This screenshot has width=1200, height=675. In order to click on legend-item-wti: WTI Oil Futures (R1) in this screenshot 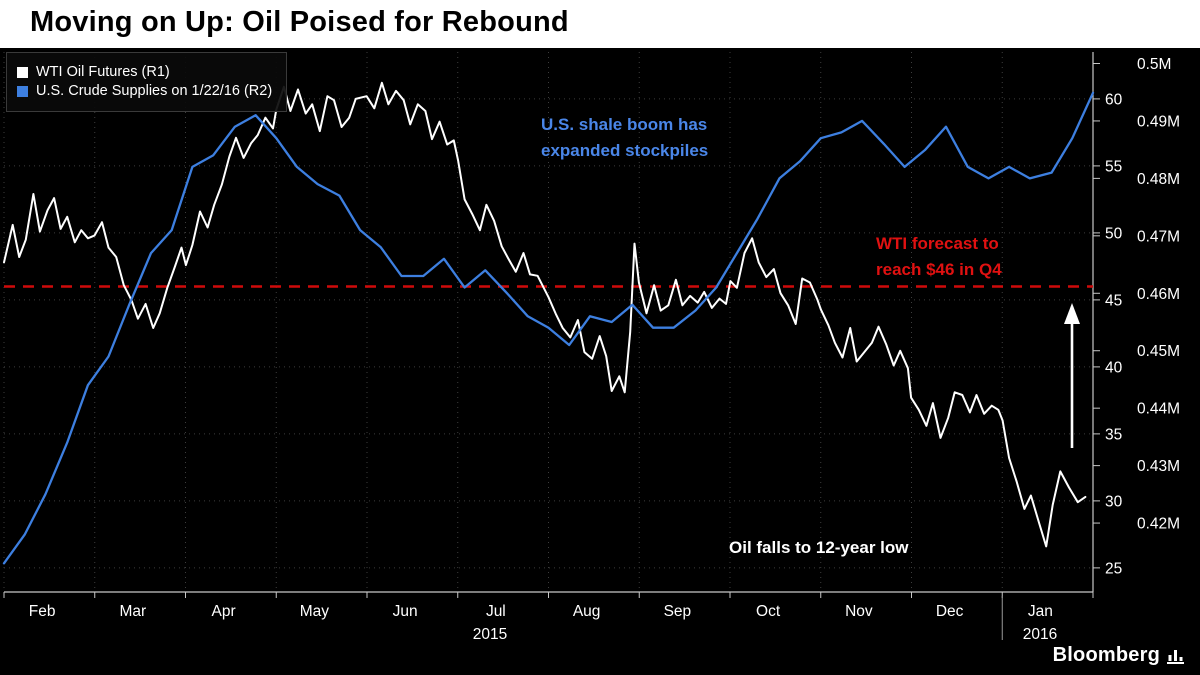, I will do `click(144, 72)`.